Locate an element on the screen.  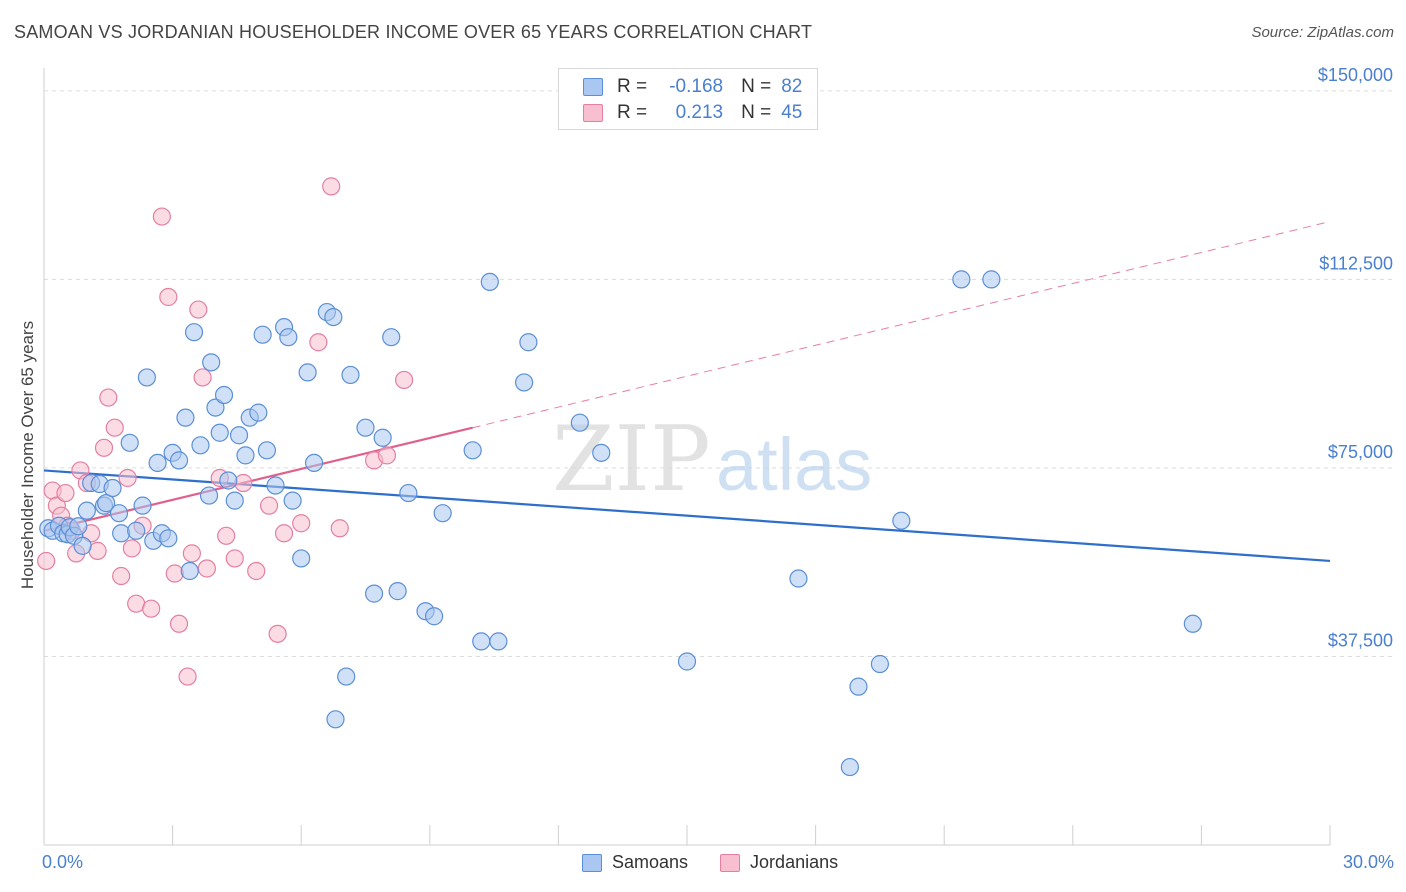
samoans-r-value: -0.168 is located at coordinates (696, 86).